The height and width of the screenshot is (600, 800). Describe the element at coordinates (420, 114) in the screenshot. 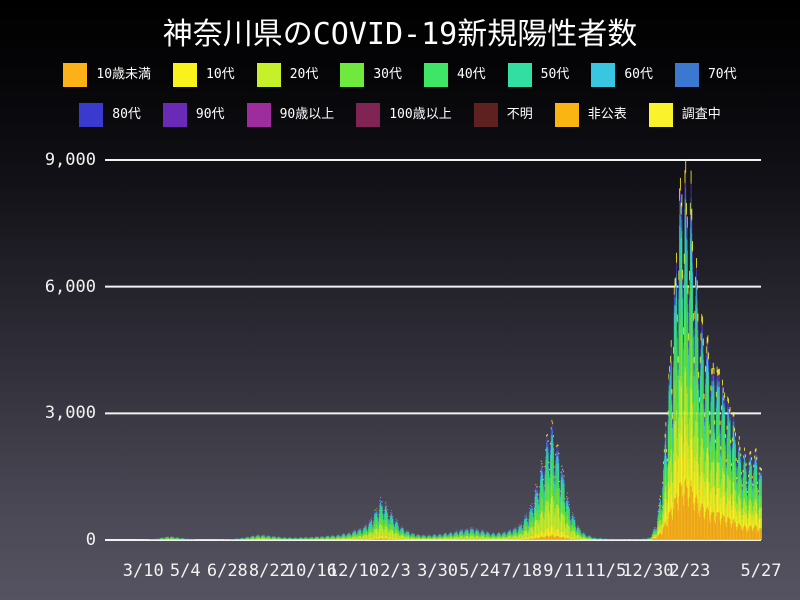

I see `legend-label: 100歳以上` at that location.